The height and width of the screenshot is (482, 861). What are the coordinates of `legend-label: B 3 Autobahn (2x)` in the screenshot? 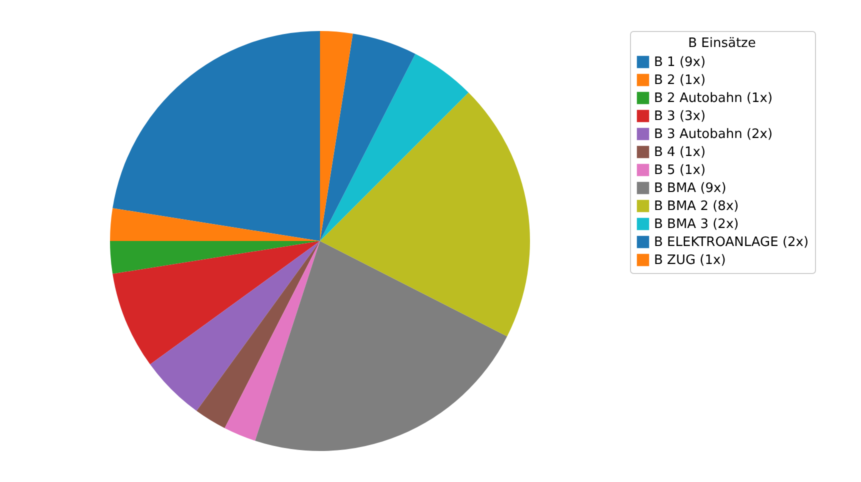 It's located at (713, 134).